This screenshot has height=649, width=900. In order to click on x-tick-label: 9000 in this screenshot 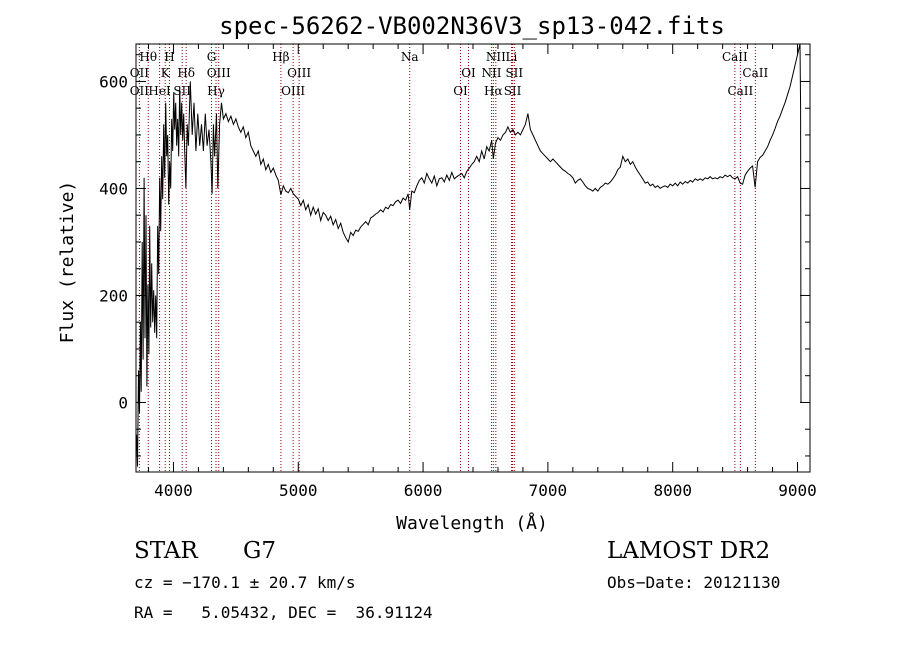, I will do `click(797, 490)`.